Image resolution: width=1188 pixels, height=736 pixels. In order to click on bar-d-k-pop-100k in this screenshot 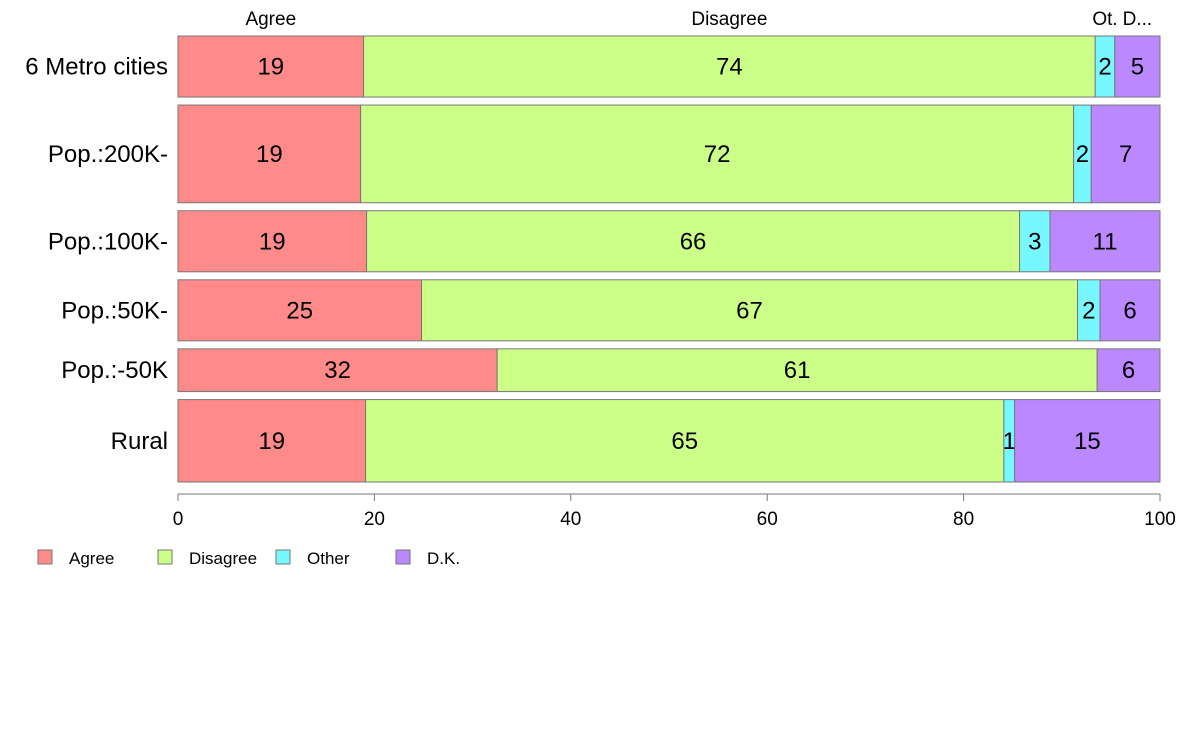, I will do `click(1105, 241)`.